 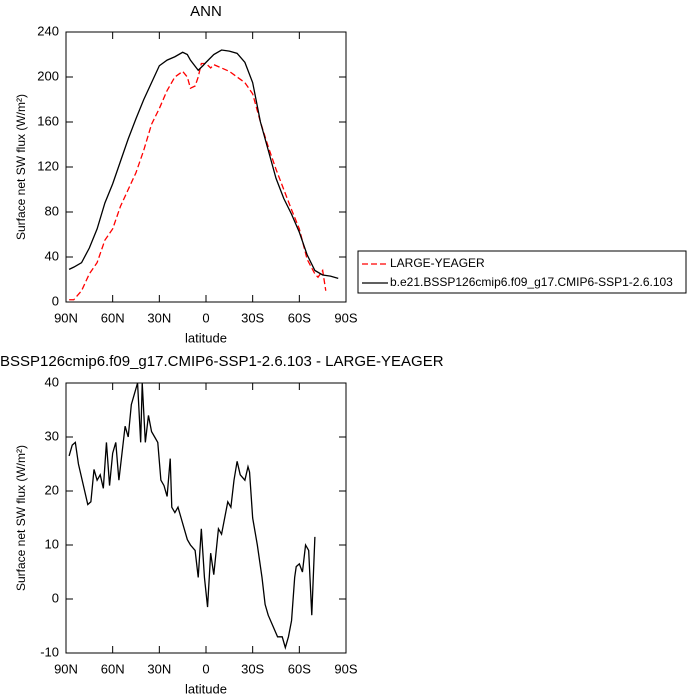 What do you see at coordinates (48, 120) in the screenshot?
I see `y-tick-label: 160` at bounding box center [48, 120].